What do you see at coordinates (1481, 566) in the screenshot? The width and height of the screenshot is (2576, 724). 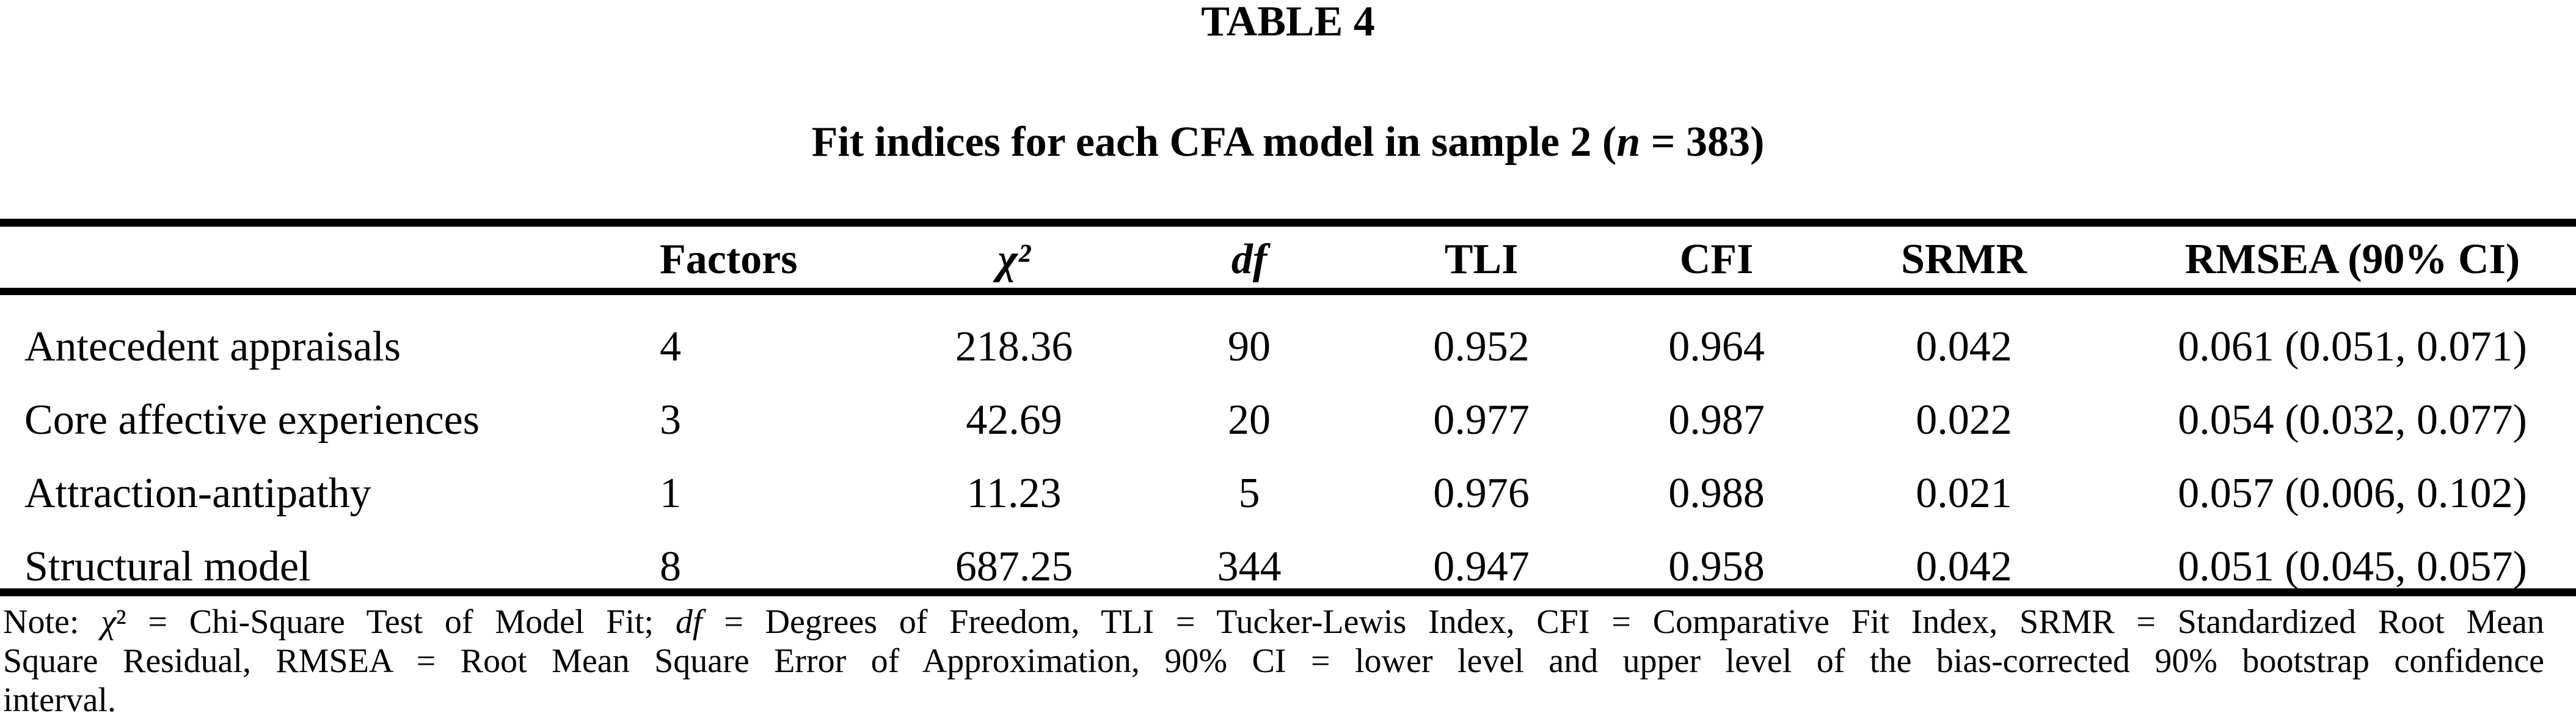 I see `cell-tli: 0.947` at bounding box center [1481, 566].